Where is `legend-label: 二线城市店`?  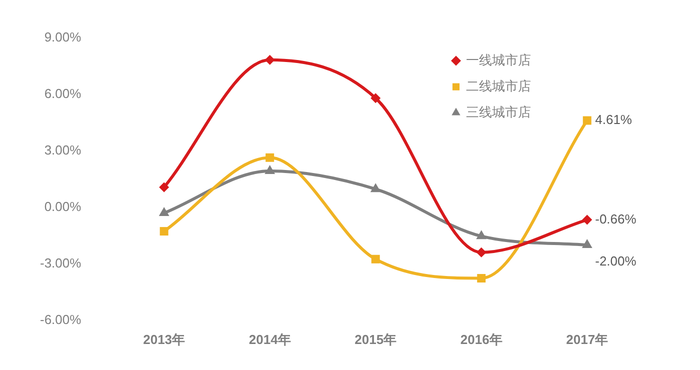 legend-label: 二线城市店 is located at coordinates (498, 86).